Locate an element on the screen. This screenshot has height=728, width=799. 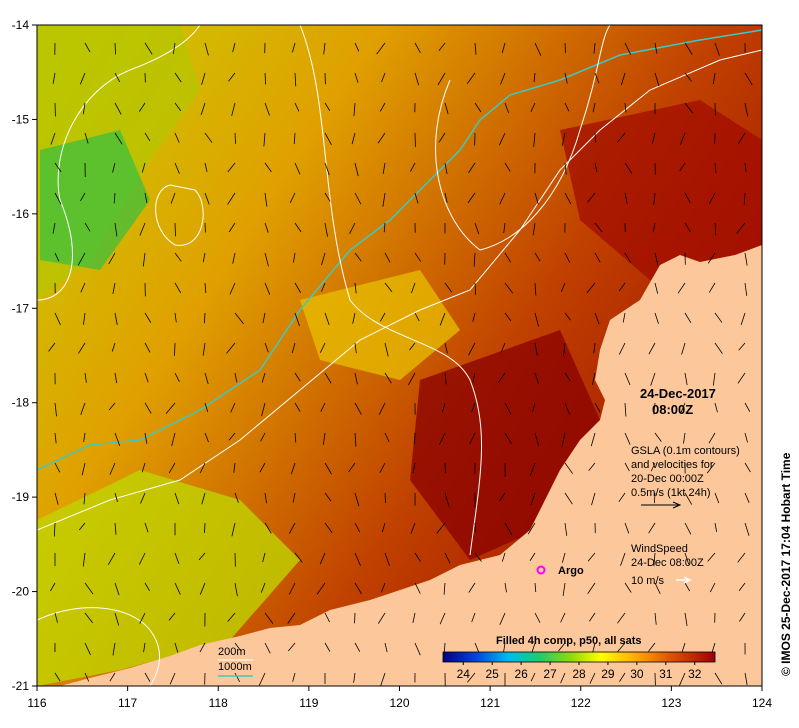
lat-tick-label: -20 is located at coordinates (21, 592).